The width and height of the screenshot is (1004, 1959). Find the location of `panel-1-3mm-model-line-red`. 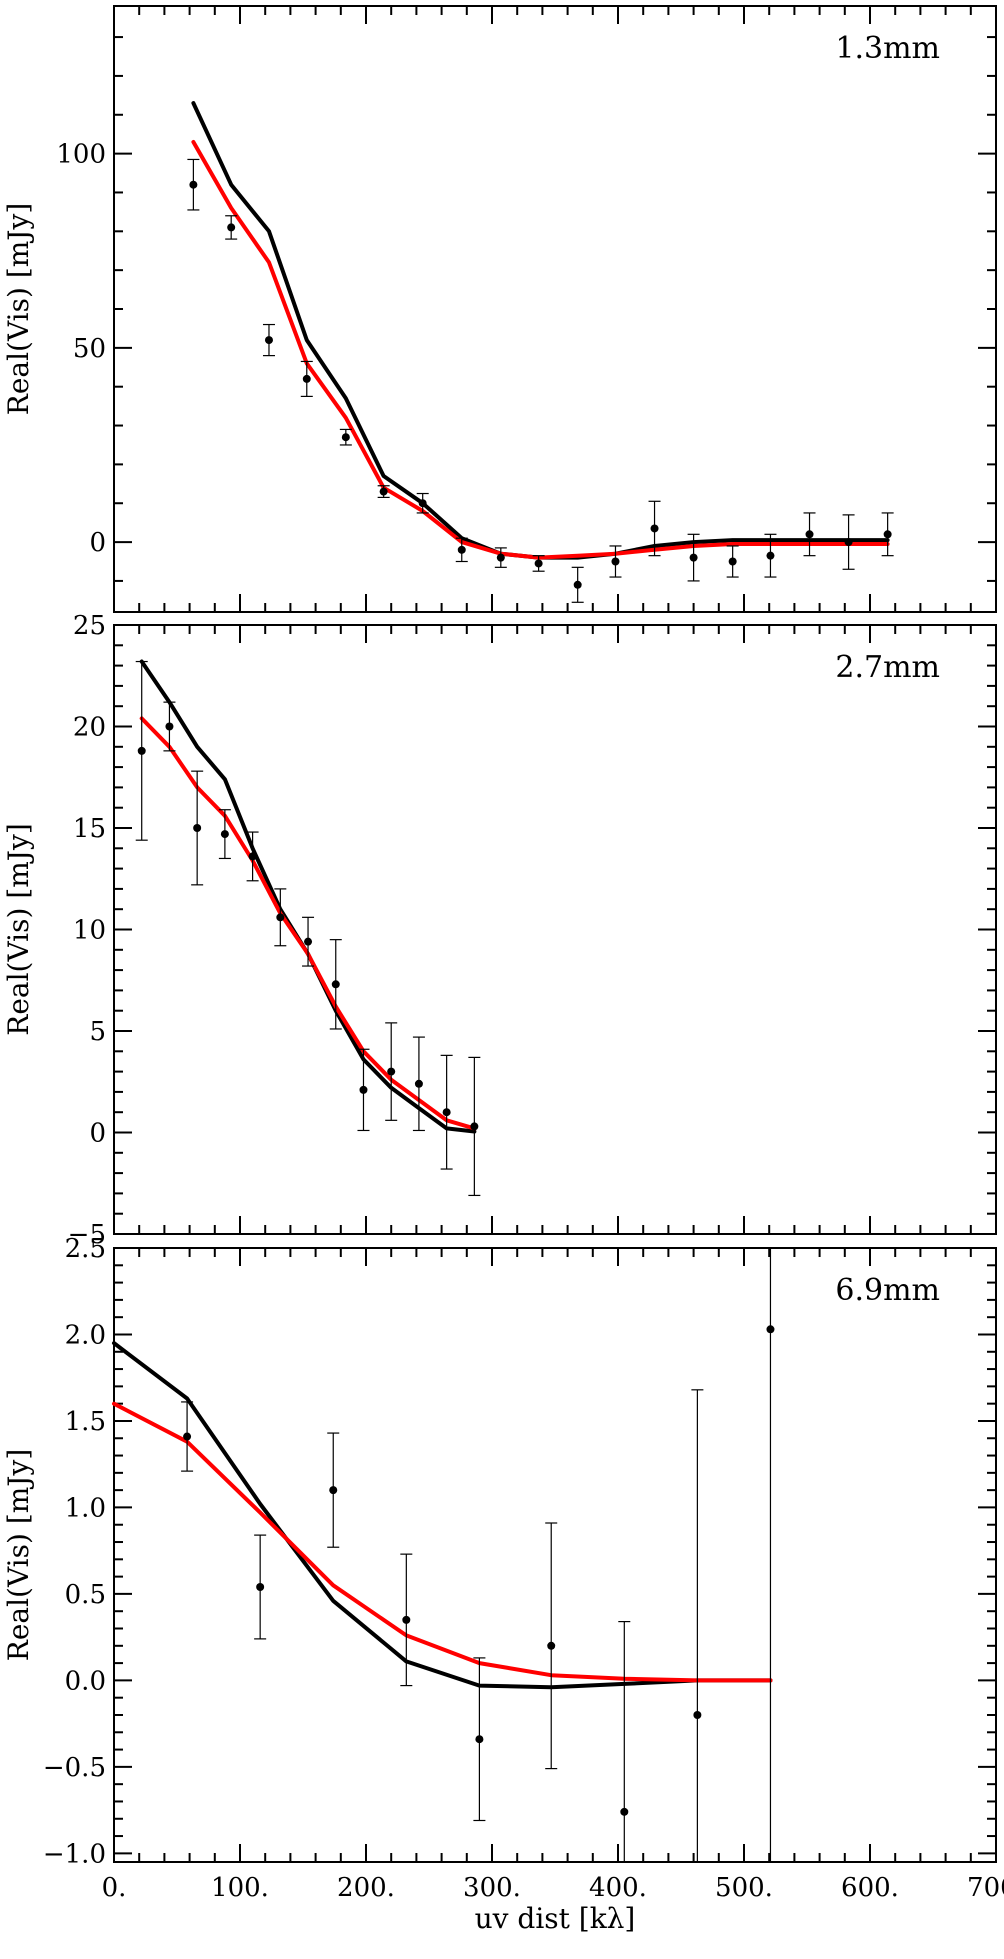

panel-1-3mm-model-line-red is located at coordinates (540, 350).